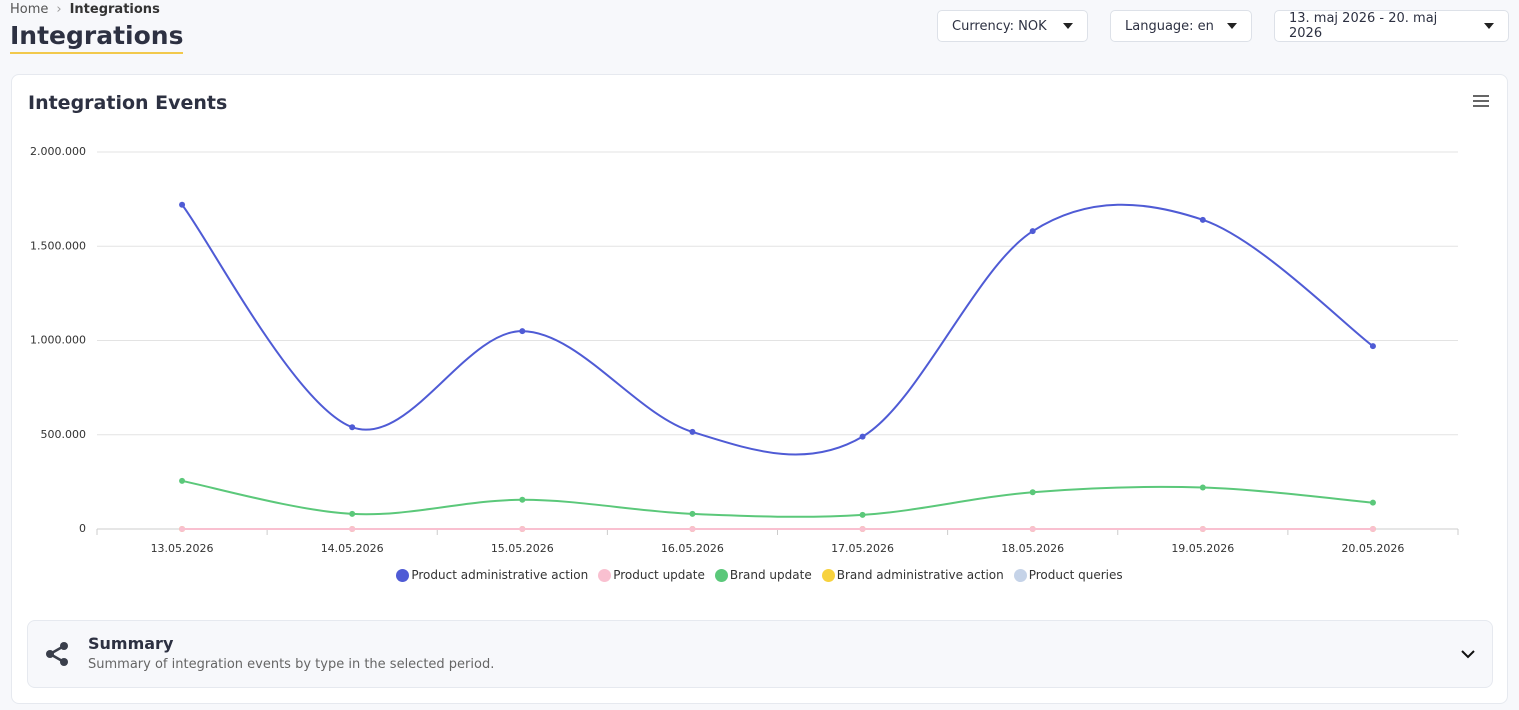  What do you see at coordinates (131, 643) in the screenshot?
I see `summary-title: Summary` at bounding box center [131, 643].